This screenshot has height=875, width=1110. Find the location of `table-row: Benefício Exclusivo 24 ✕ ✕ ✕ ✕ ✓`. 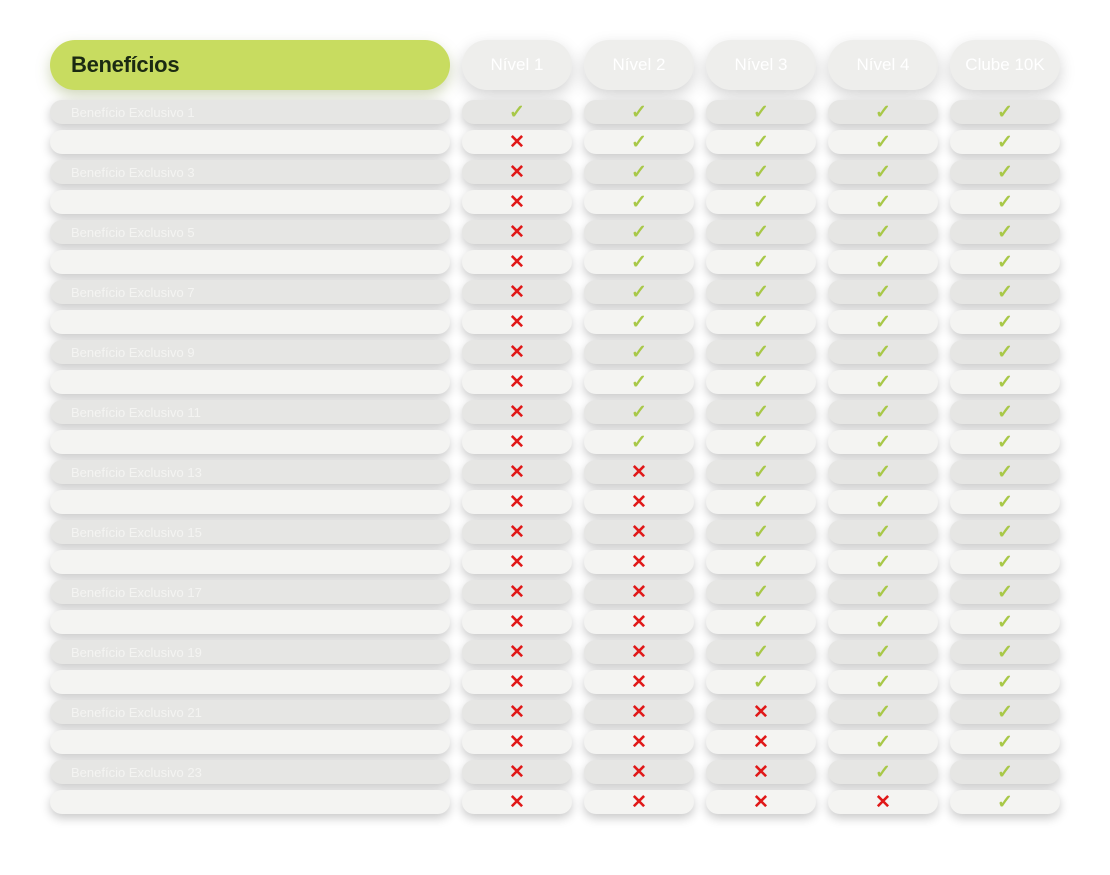

table-row: Benefício Exclusivo 24 ✕ ✕ ✕ ✕ ✓ is located at coordinates (555, 802).